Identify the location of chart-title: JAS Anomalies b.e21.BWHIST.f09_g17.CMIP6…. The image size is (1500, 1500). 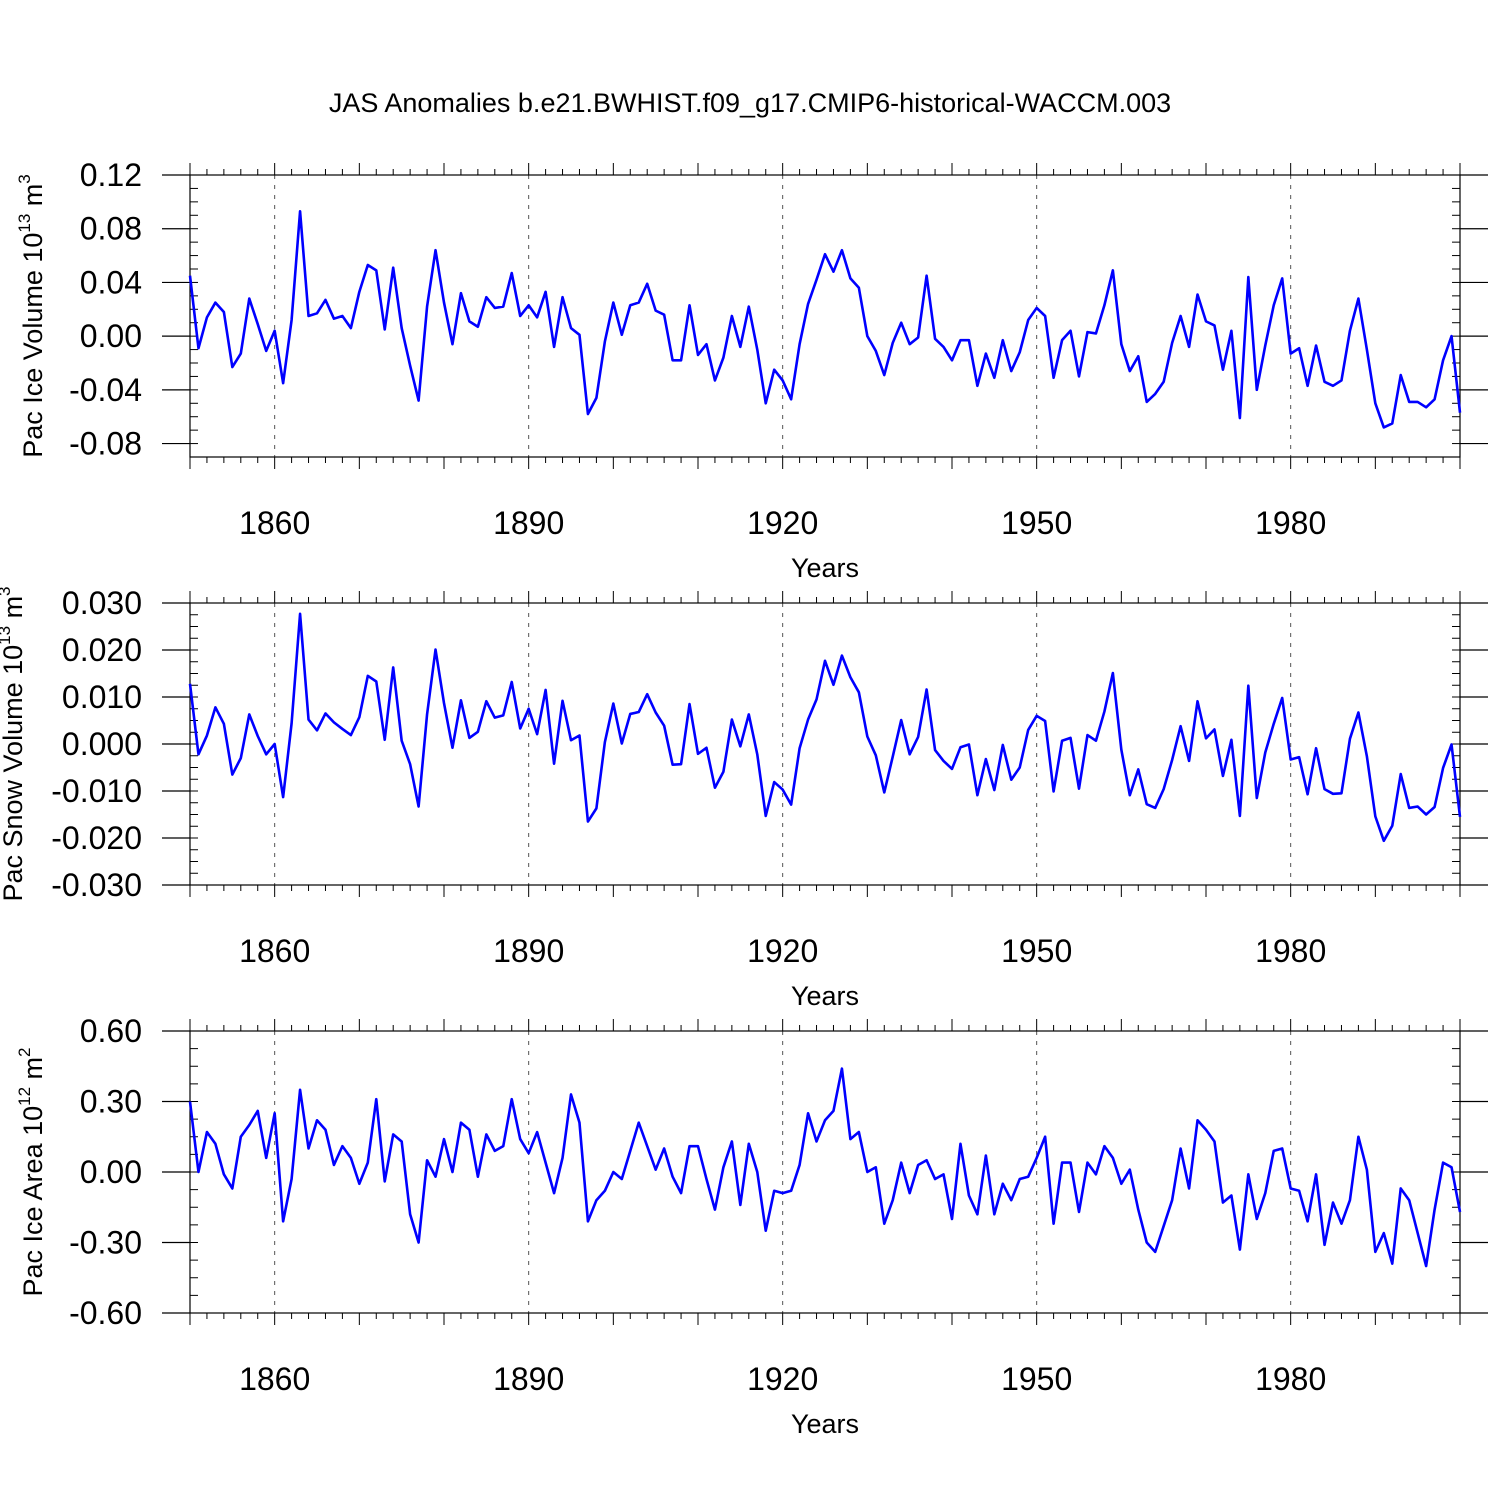
(750, 103).